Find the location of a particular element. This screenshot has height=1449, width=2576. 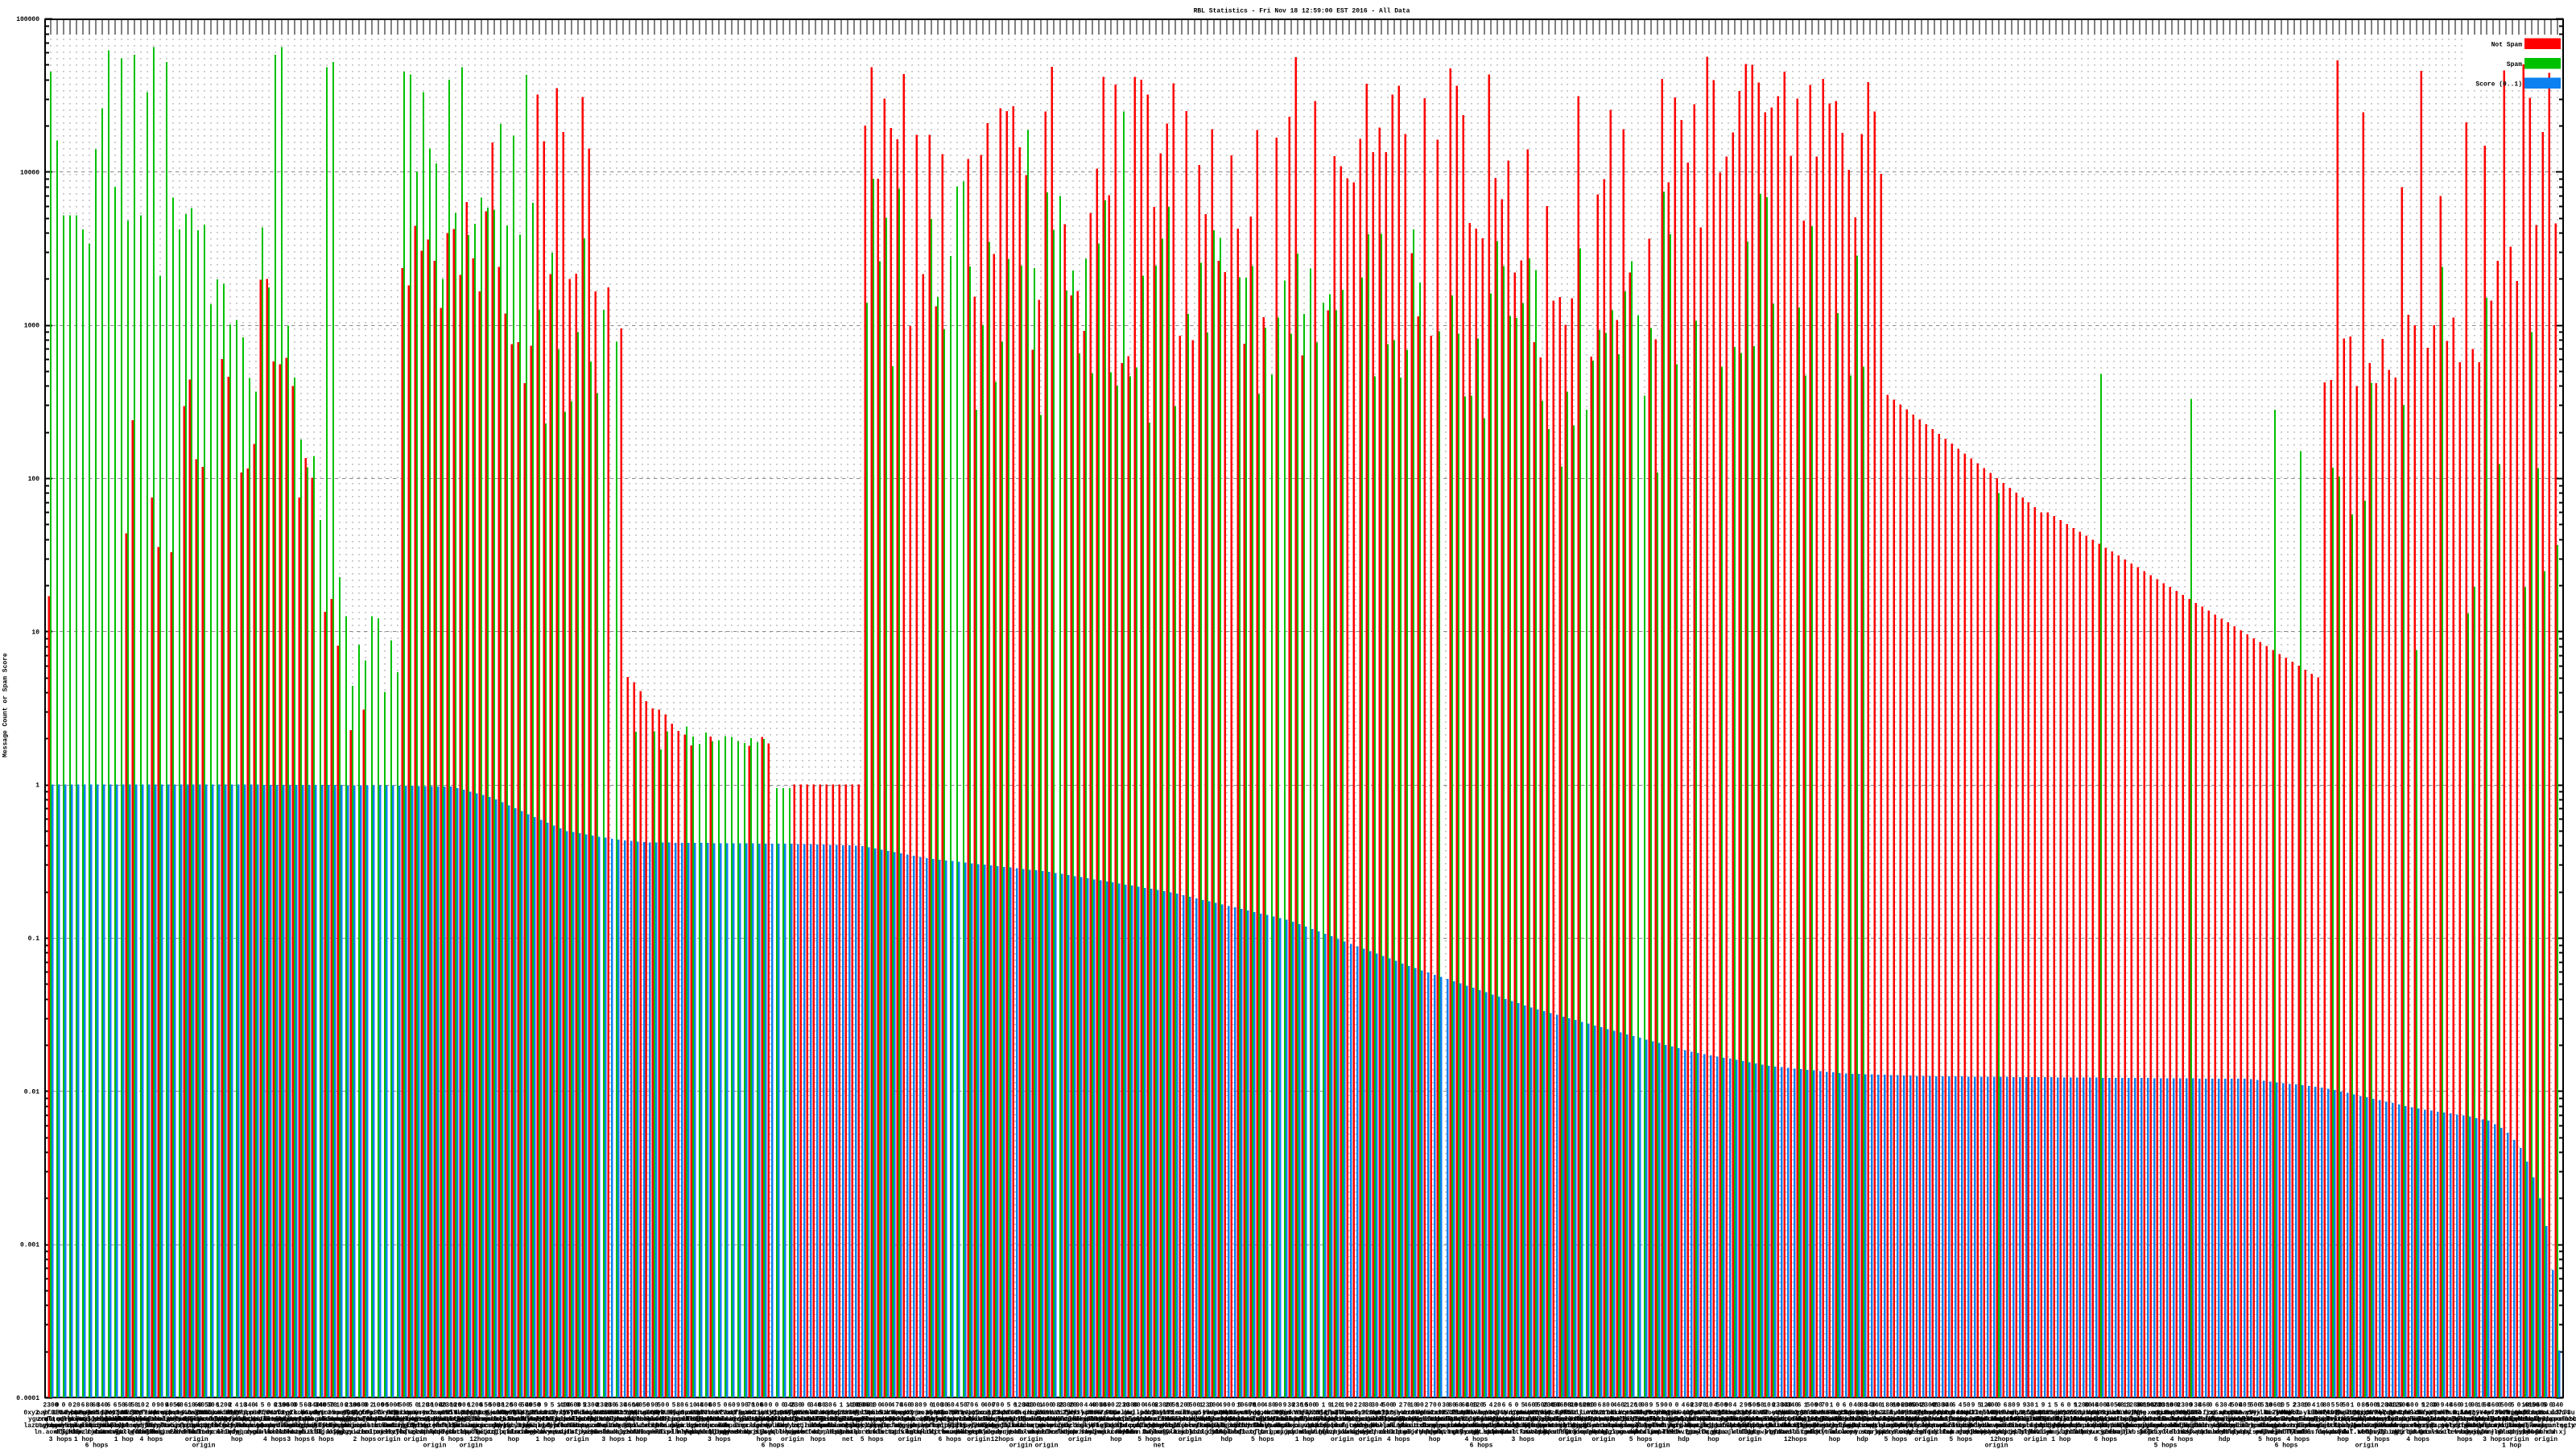

svg-text: wyamejuuajhjtuh is located at coordinates (1220, 1426).